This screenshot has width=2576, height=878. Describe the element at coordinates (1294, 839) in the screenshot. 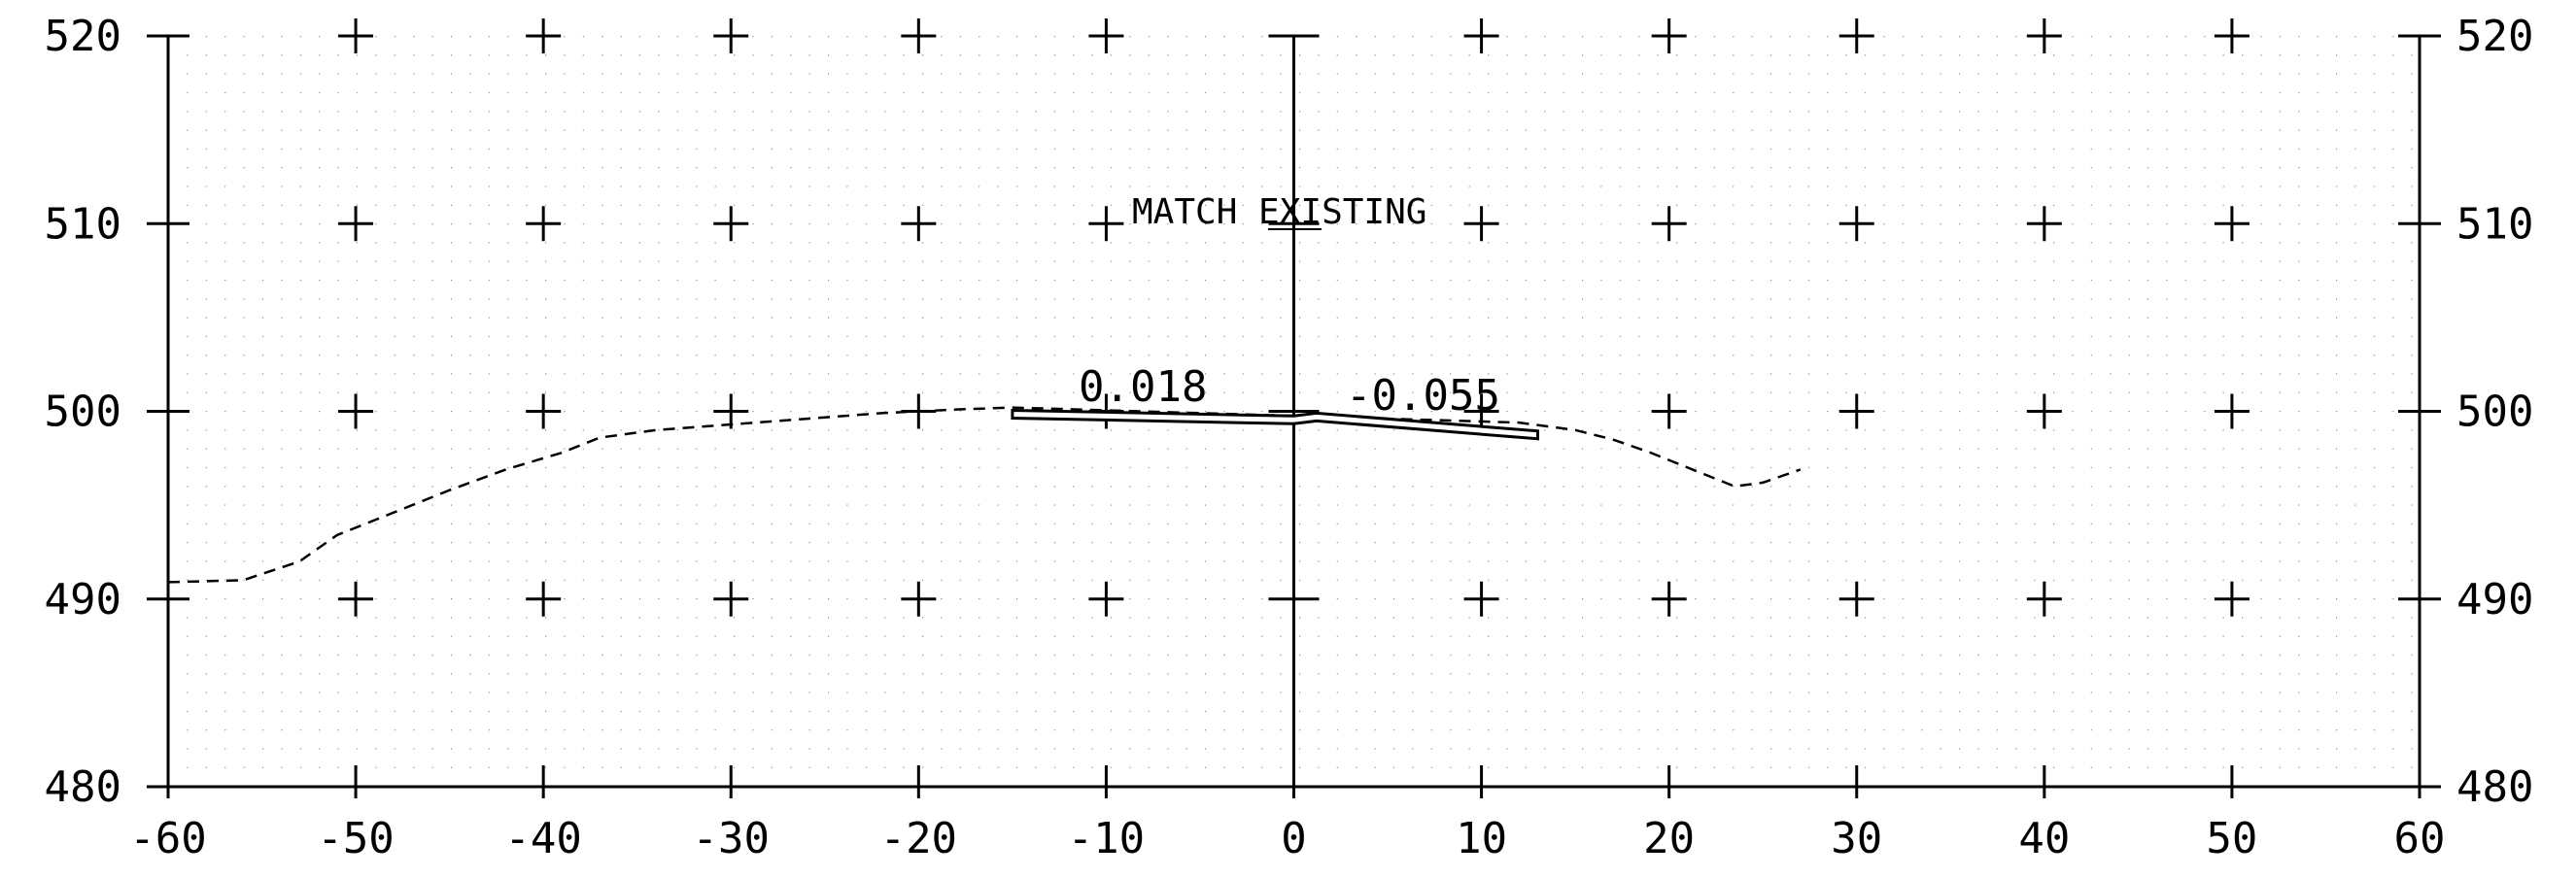

I see `x-tick-label: 0` at that location.